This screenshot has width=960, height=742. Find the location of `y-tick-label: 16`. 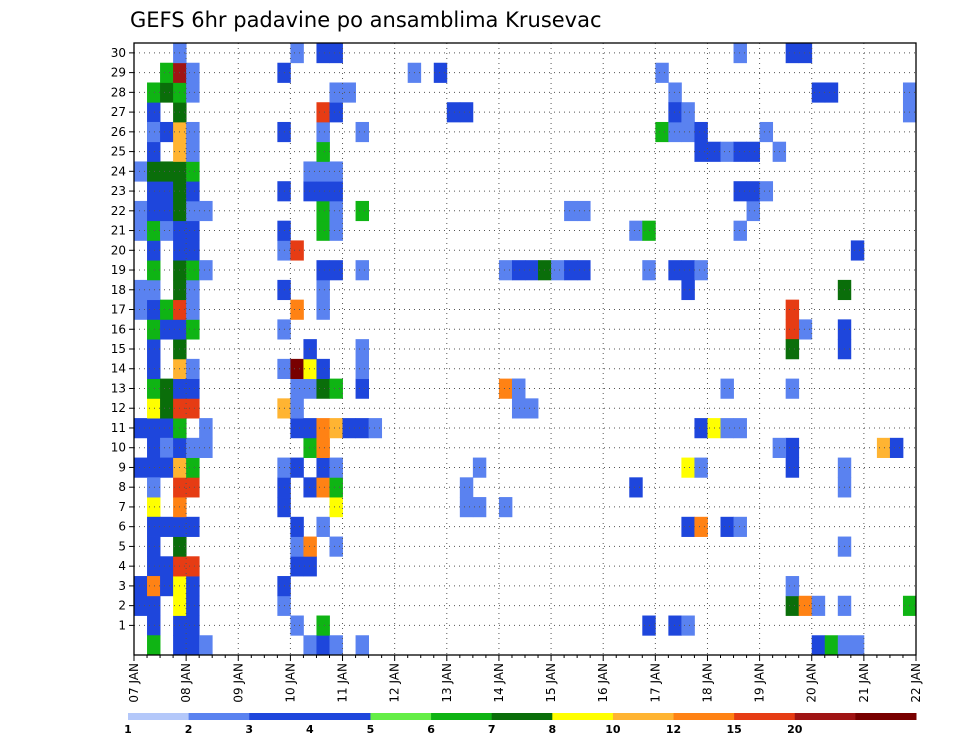

y-tick-label: 16 is located at coordinates (118, 329).